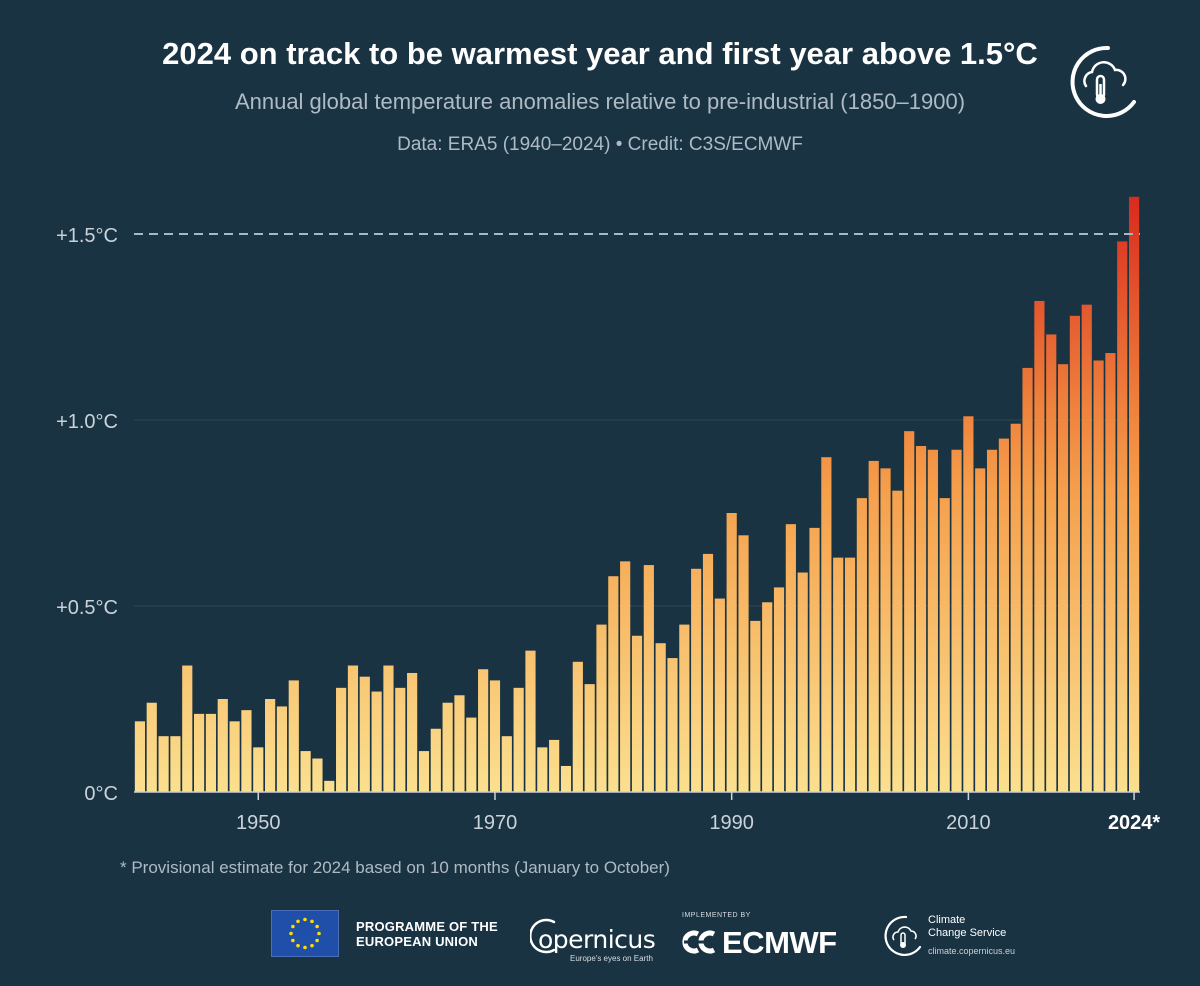 This screenshot has width=1200, height=986. Describe the element at coordinates (427, 926) in the screenshot. I see `eu-line-1: PROGRAMME OF THE` at that location.